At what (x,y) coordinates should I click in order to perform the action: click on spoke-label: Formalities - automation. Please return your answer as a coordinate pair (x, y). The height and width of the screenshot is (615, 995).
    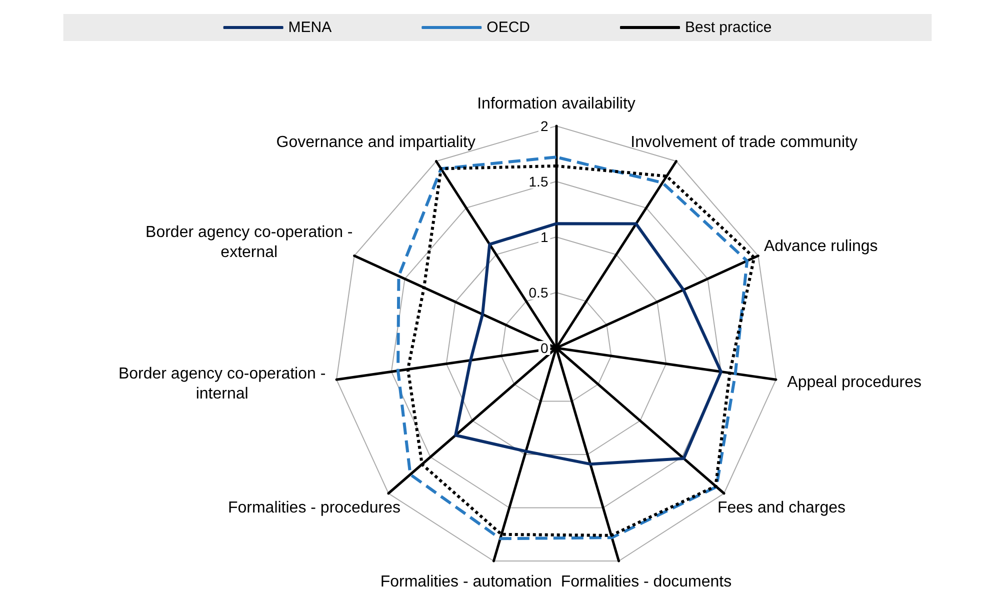
    Looking at the image, I should click on (466, 582).